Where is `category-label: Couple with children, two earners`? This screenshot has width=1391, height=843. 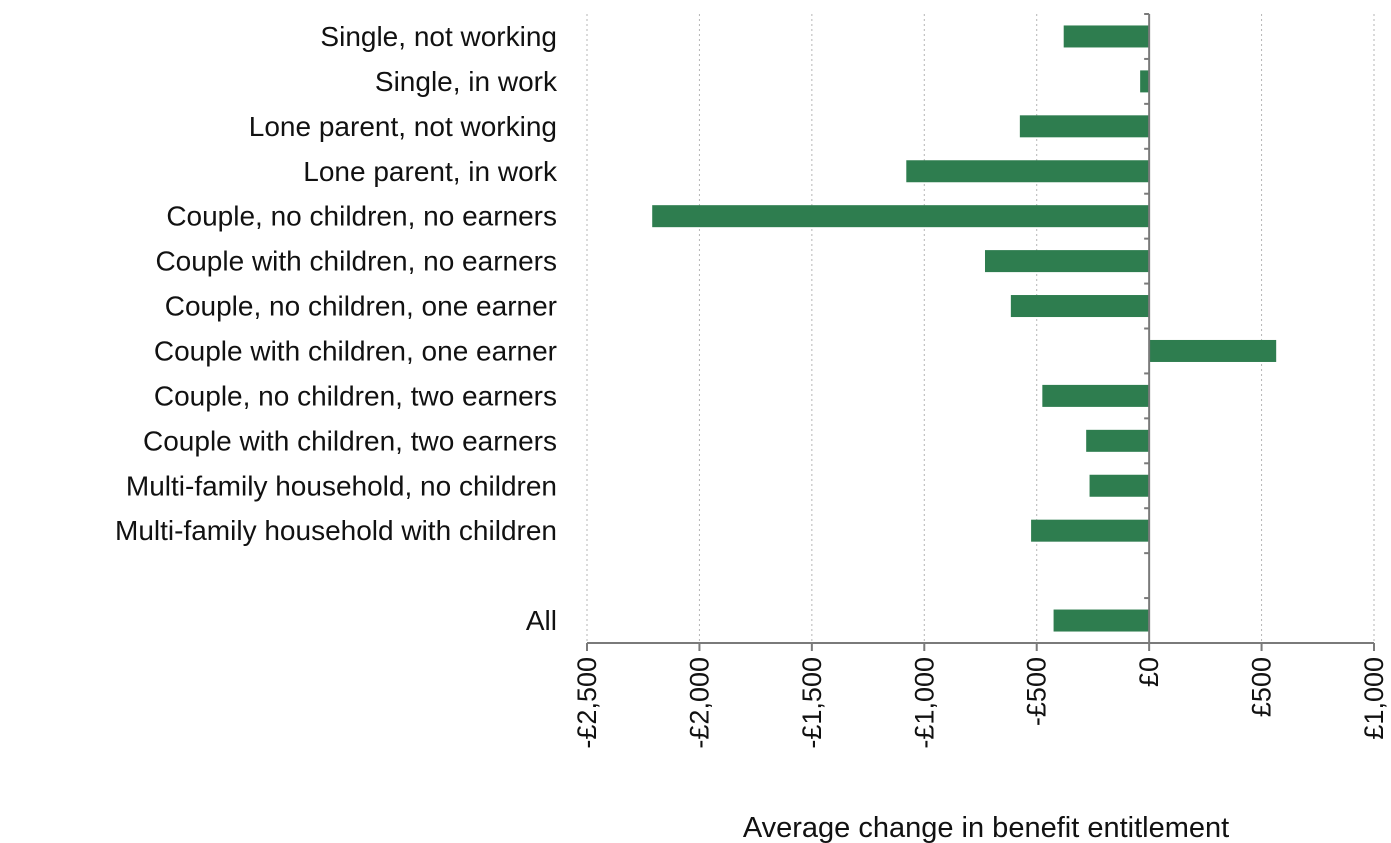
category-label: Couple with children, two earners is located at coordinates (350, 440).